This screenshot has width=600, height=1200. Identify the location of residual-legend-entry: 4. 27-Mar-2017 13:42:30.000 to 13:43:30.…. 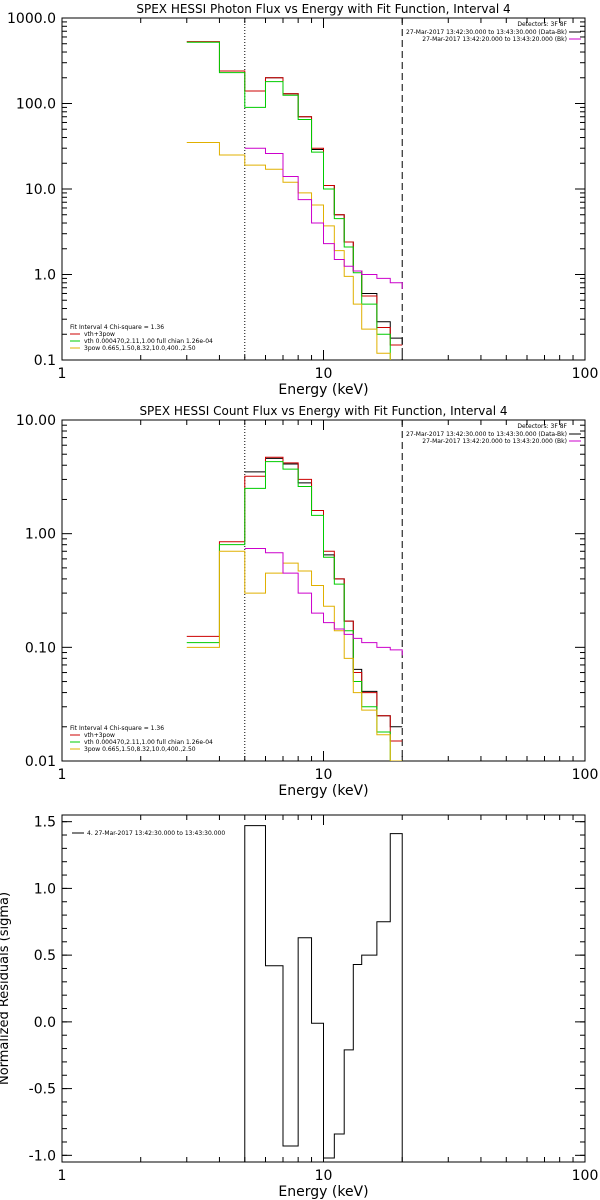
(156, 833).